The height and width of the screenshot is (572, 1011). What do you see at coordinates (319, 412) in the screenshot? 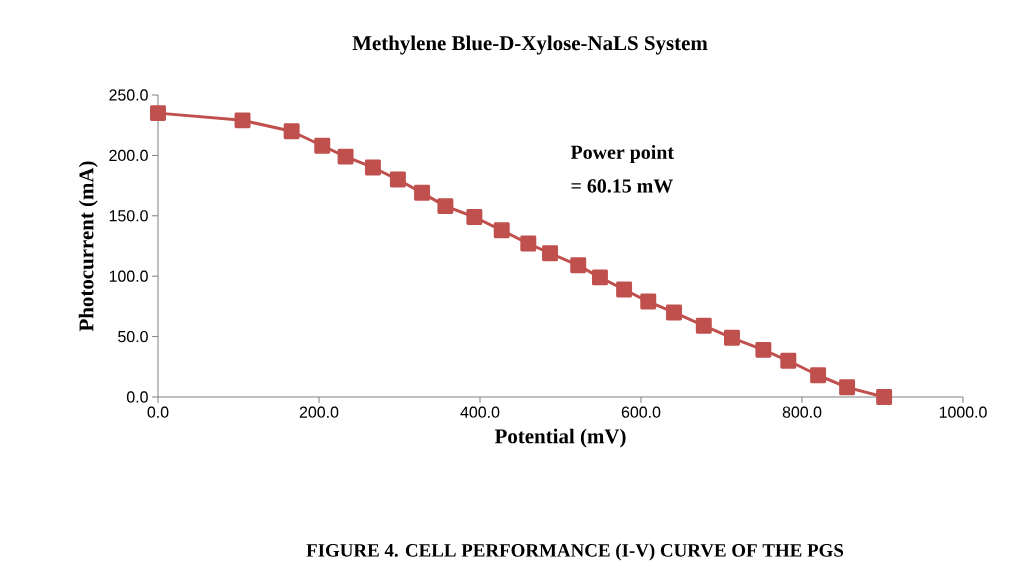
I see `x-tick-label: 200.0` at bounding box center [319, 412].